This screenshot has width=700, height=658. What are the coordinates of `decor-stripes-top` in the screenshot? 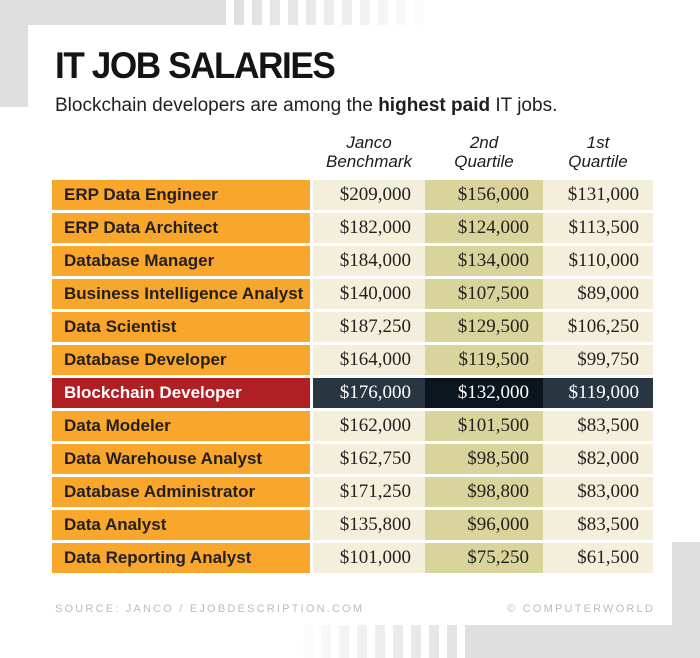 It's located at (330, 13).